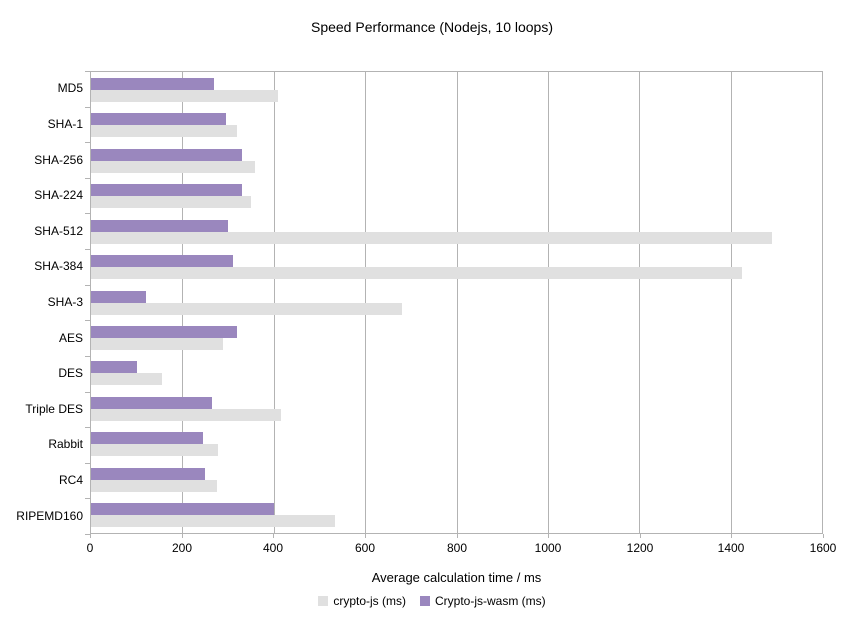 This screenshot has width=864, height=617. I want to click on x-tick-label: 400, so click(273, 548).